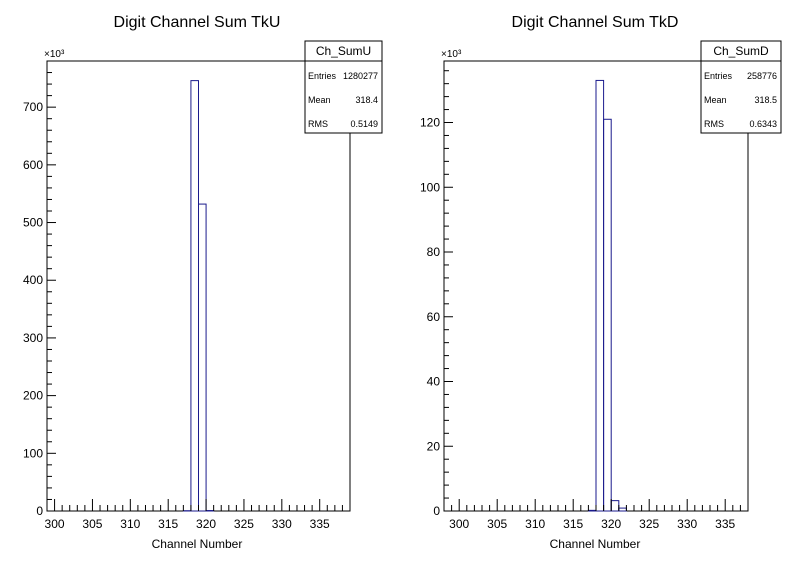  I want to click on stats-row-value: 0.6343, so click(763, 124).